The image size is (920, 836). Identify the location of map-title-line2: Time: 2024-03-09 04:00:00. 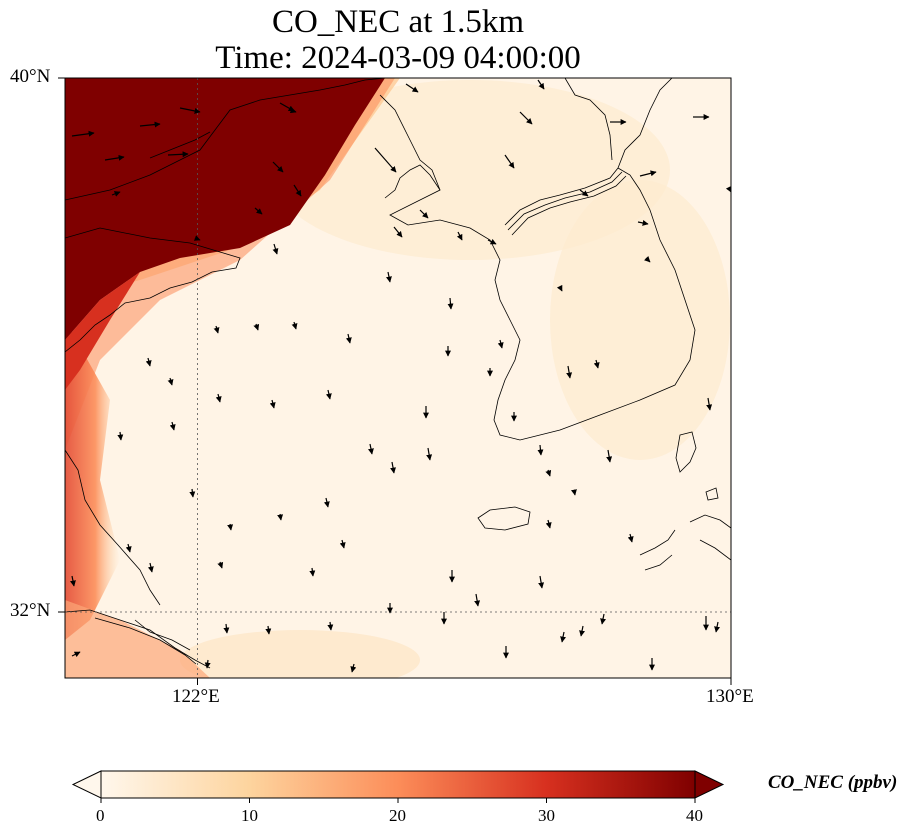
(398, 58).